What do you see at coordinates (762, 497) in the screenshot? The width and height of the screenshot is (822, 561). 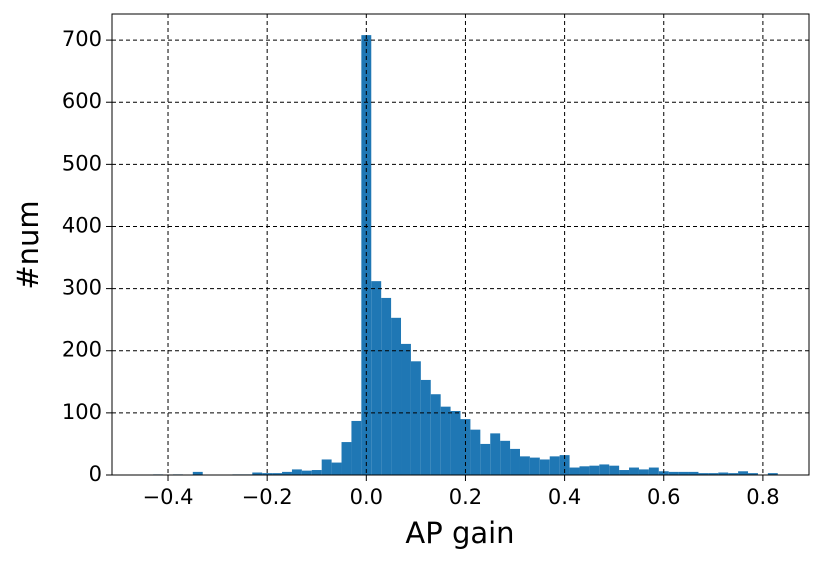 I see `x-tick-label: 0.8` at bounding box center [762, 497].